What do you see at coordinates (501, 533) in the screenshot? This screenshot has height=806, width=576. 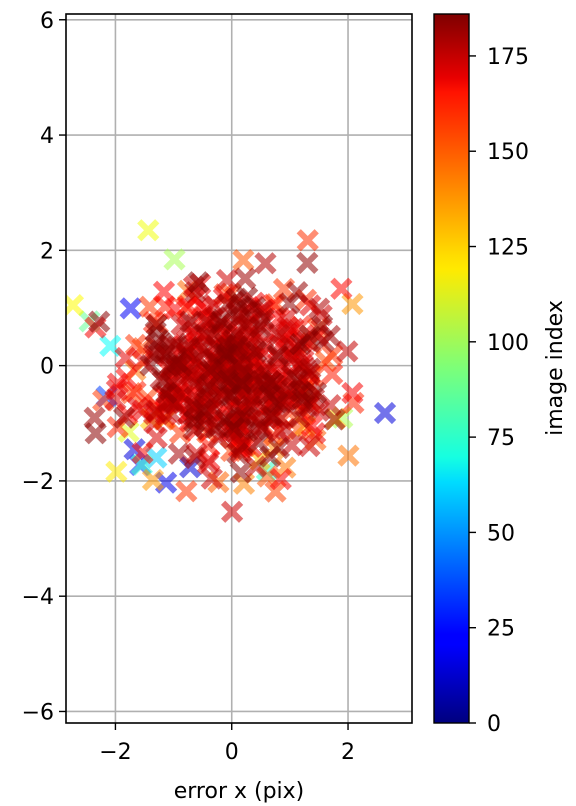 I see `colorbar-tick-label: 50` at bounding box center [501, 533].